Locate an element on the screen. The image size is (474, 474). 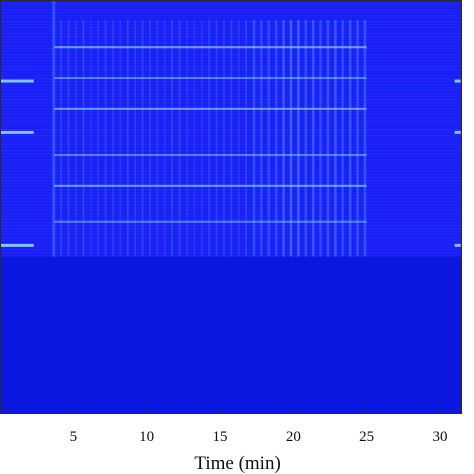
edge-line-left is located at coordinates (17, 81).